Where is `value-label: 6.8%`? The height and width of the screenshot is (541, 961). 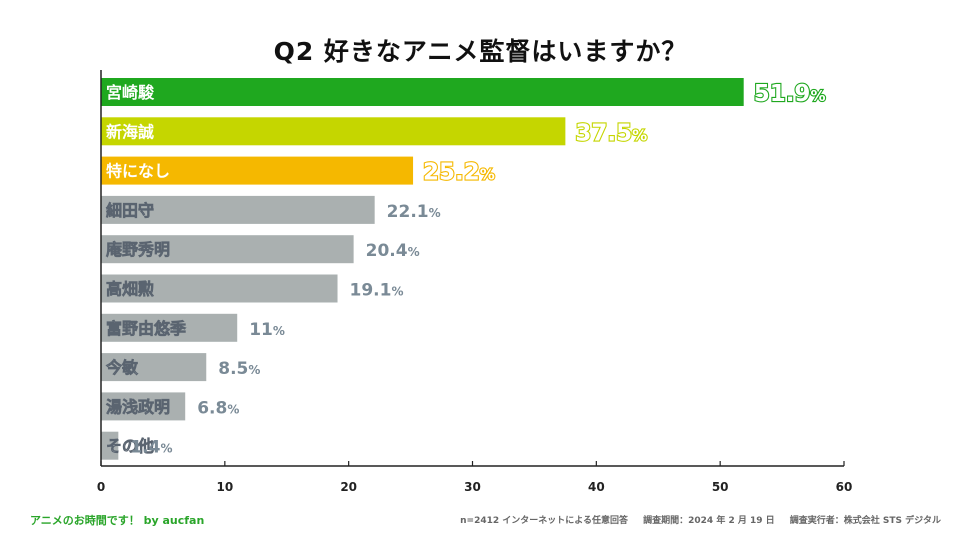
value-label: 6.8% is located at coordinates (218, 408).